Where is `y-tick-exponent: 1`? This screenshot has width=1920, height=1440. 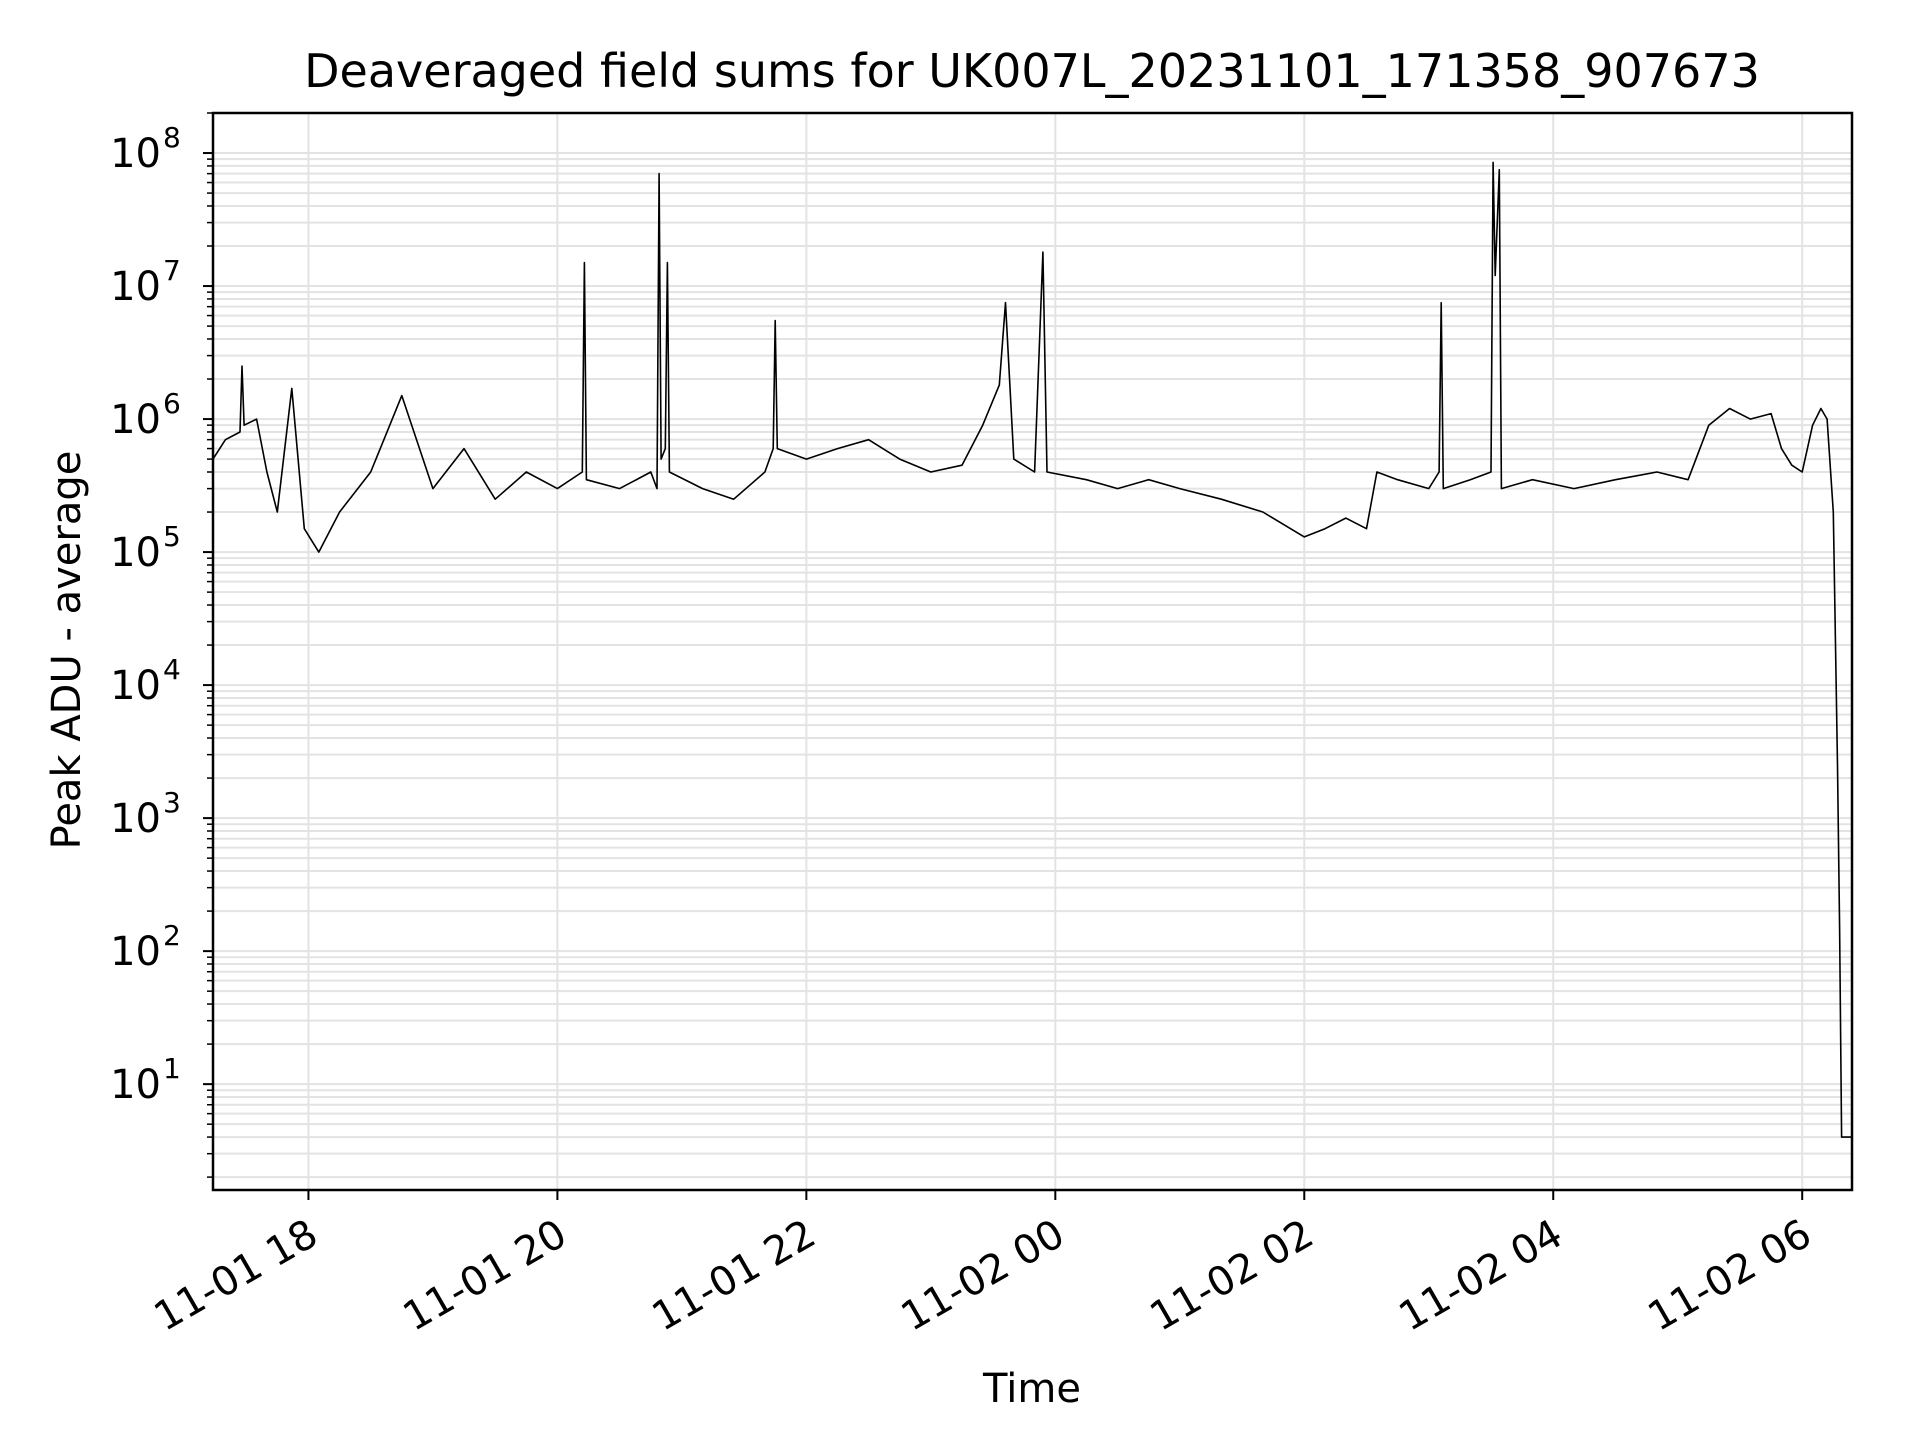 y-tick-exponent: 1 is located at coordinates (172, 1068).